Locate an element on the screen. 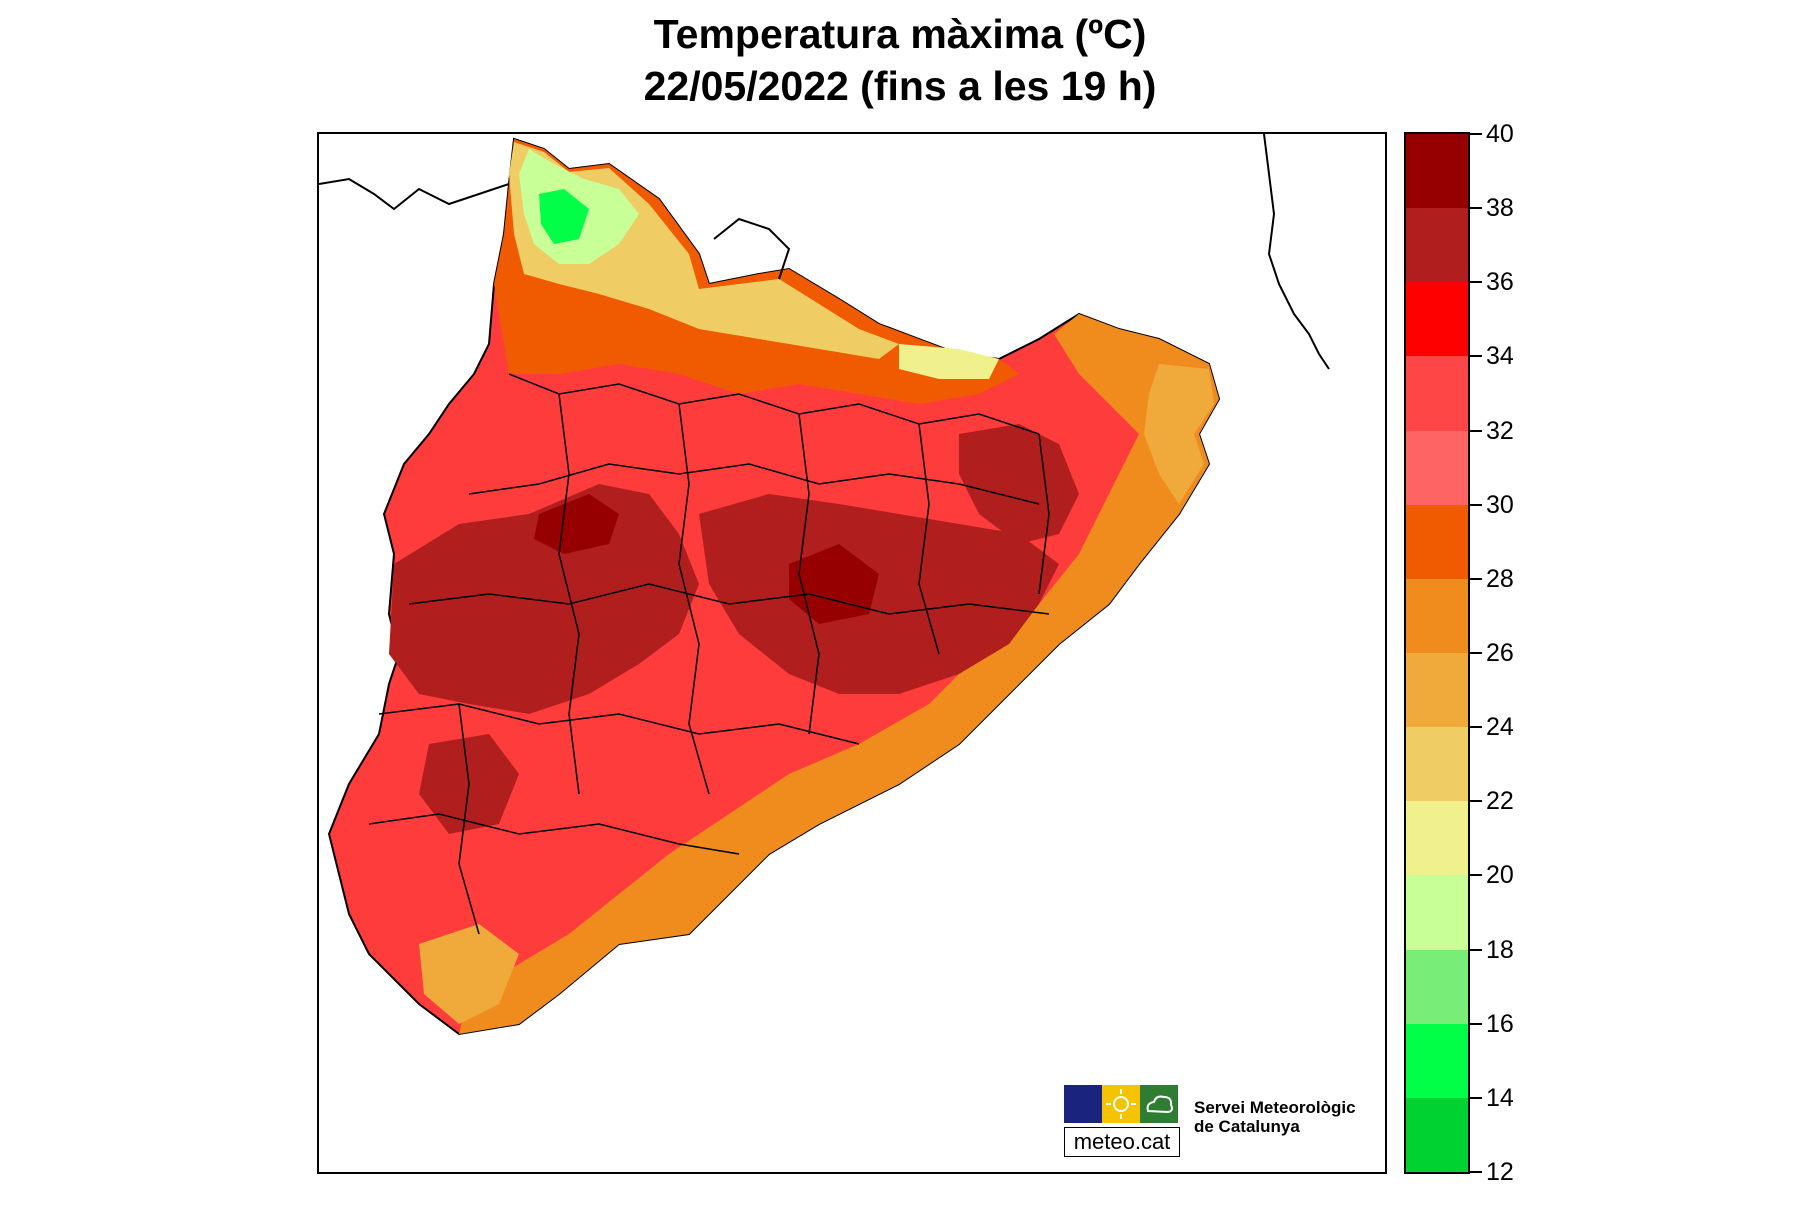 This screenshot has width=1800, height=1219. legend-tick-label: 32 is located at coordinates (1500, 430).